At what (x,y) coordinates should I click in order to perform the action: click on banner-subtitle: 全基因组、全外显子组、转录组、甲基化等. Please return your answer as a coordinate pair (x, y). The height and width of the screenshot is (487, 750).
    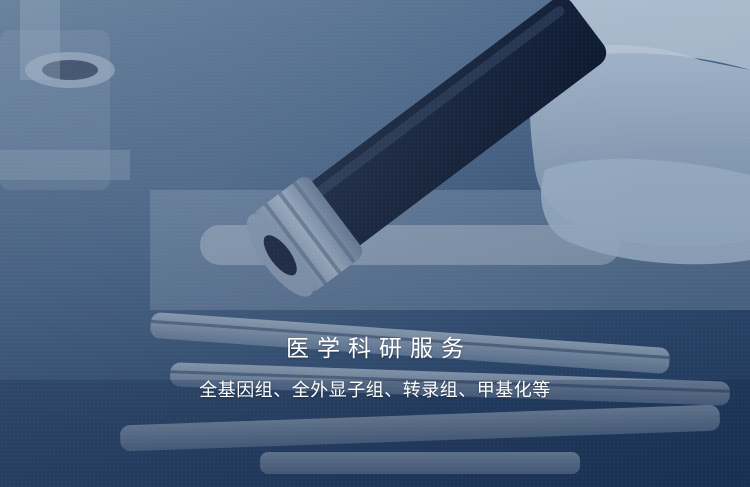
    Looking at the image, I should click on (375, 390).